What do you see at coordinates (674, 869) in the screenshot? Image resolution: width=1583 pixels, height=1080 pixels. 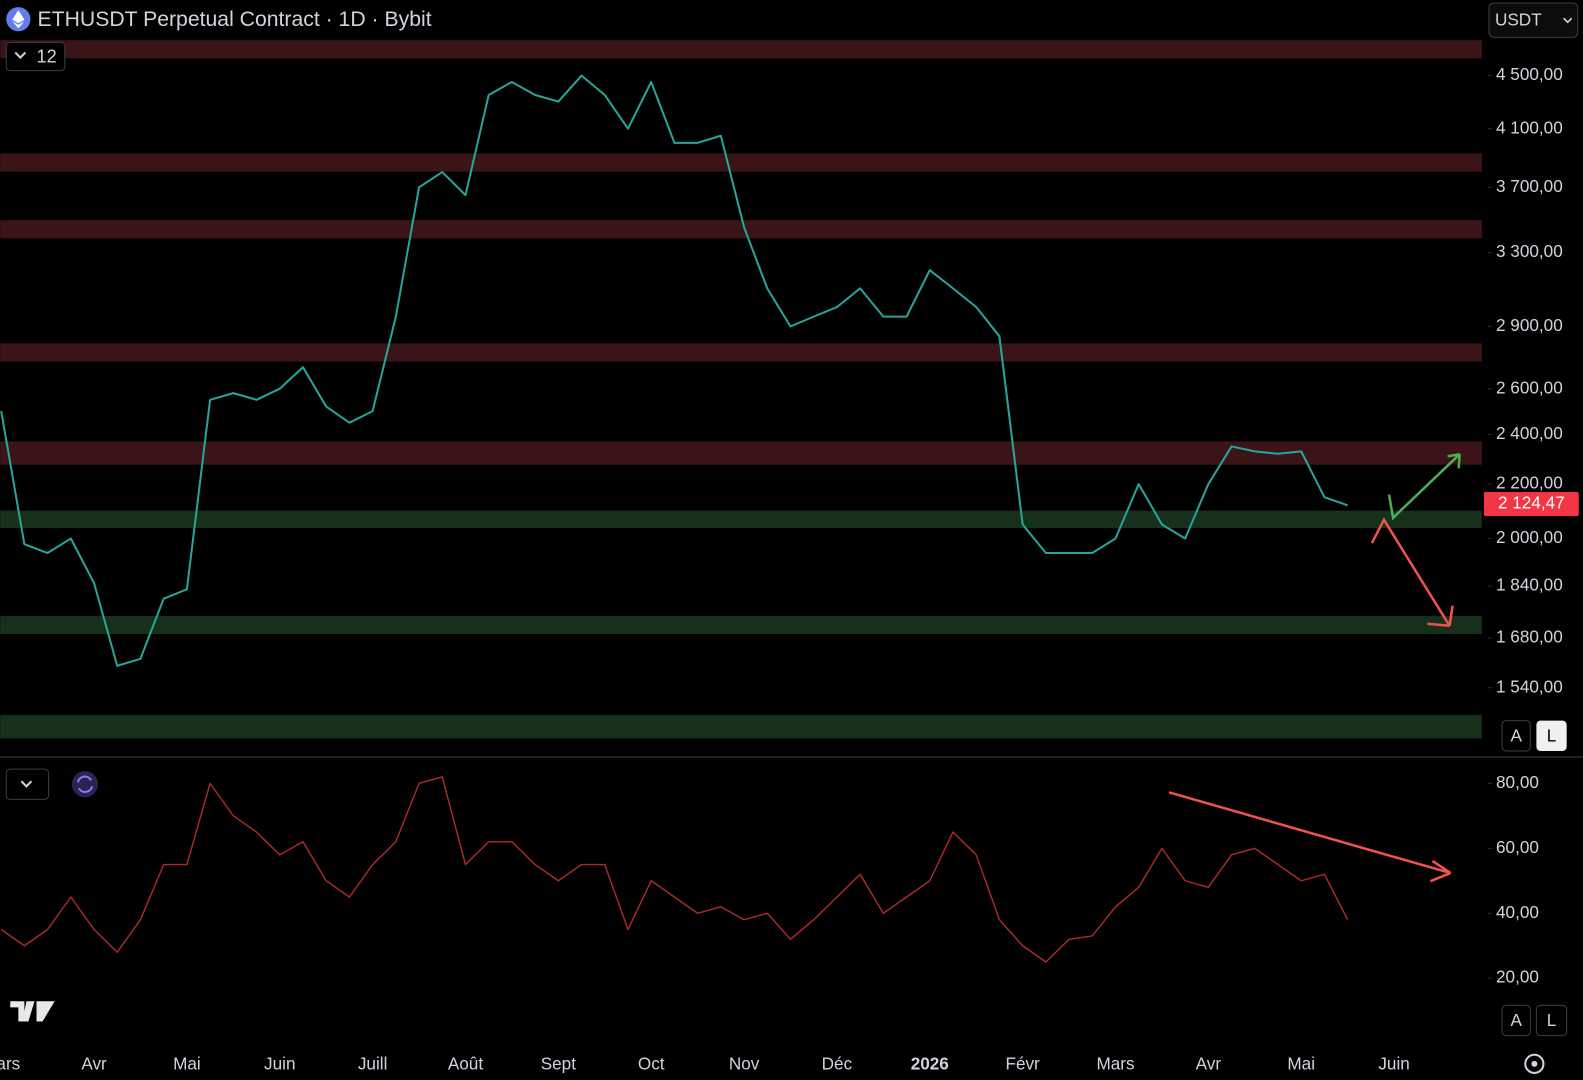 I see `series-line` at bounding box center [674, 869].